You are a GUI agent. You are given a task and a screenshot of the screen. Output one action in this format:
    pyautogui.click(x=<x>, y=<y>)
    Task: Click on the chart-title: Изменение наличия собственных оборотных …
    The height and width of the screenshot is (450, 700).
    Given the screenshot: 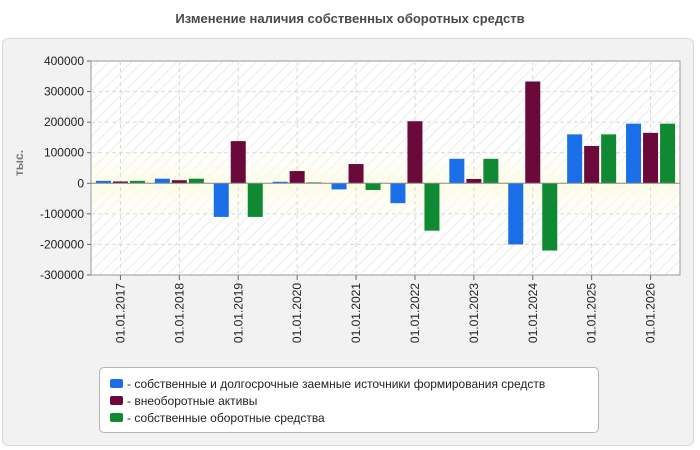 What is the action you would take?
    pyautogui.click(x=350, y=18)
    